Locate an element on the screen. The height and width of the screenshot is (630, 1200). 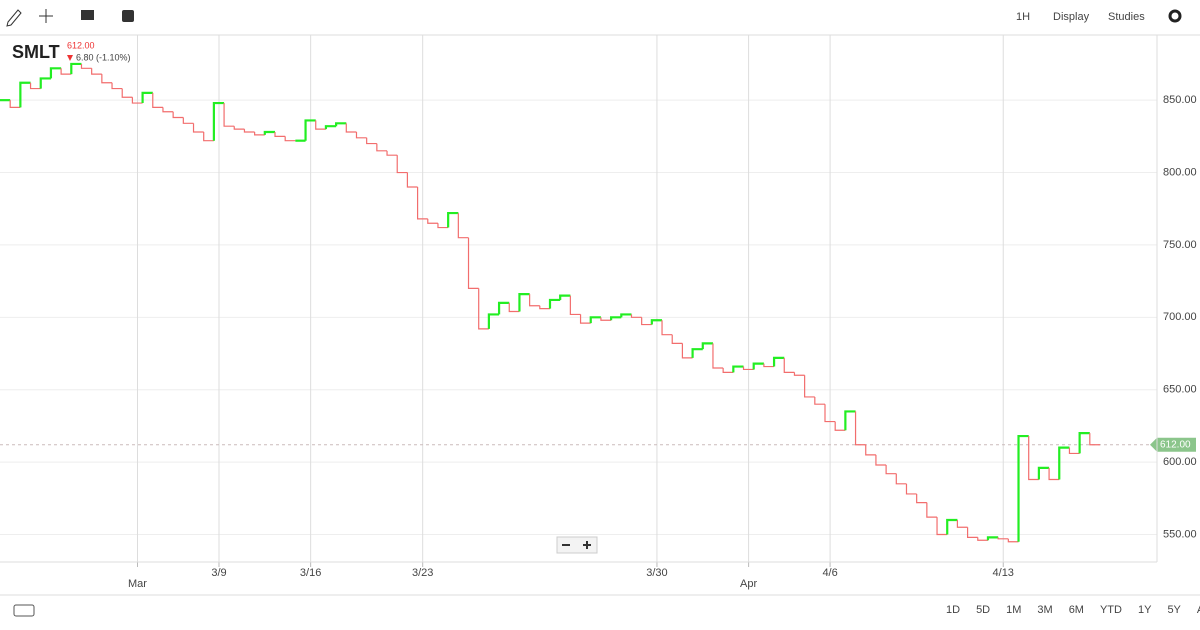
range-button: 1D is located at coordinates (953, 610).